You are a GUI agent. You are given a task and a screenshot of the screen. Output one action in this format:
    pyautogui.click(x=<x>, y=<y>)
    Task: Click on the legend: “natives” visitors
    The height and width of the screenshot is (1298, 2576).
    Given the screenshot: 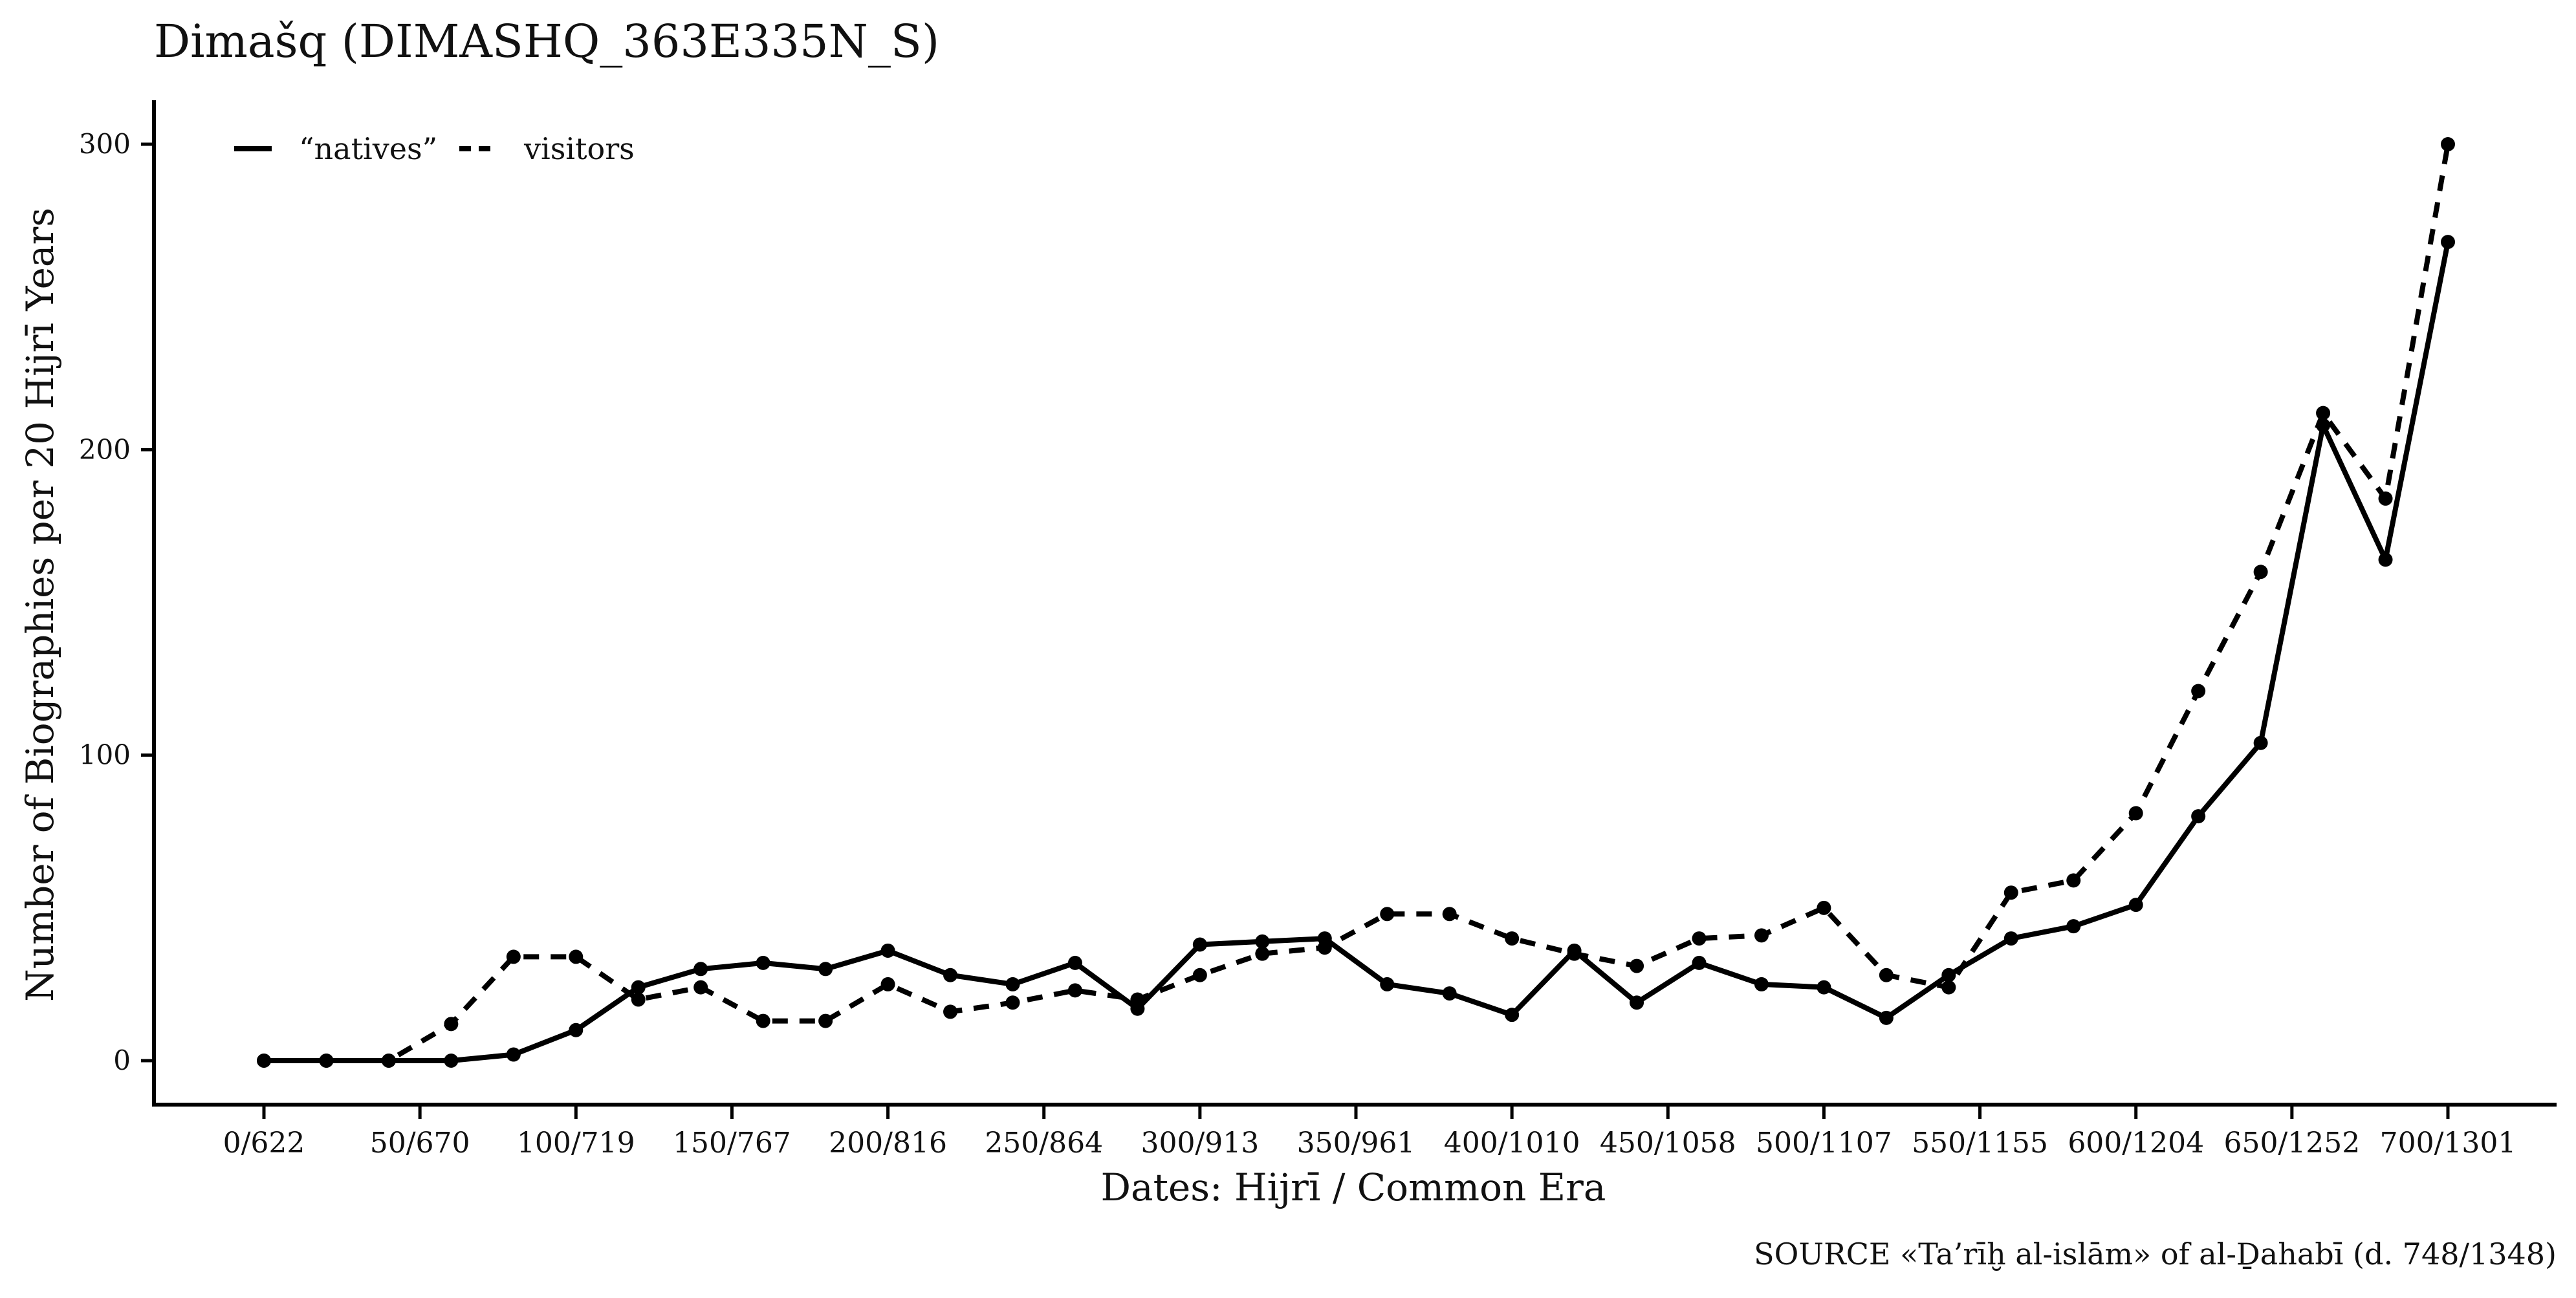 What is the action you would take?
    pyautogui.click(x=434, y=148)
    